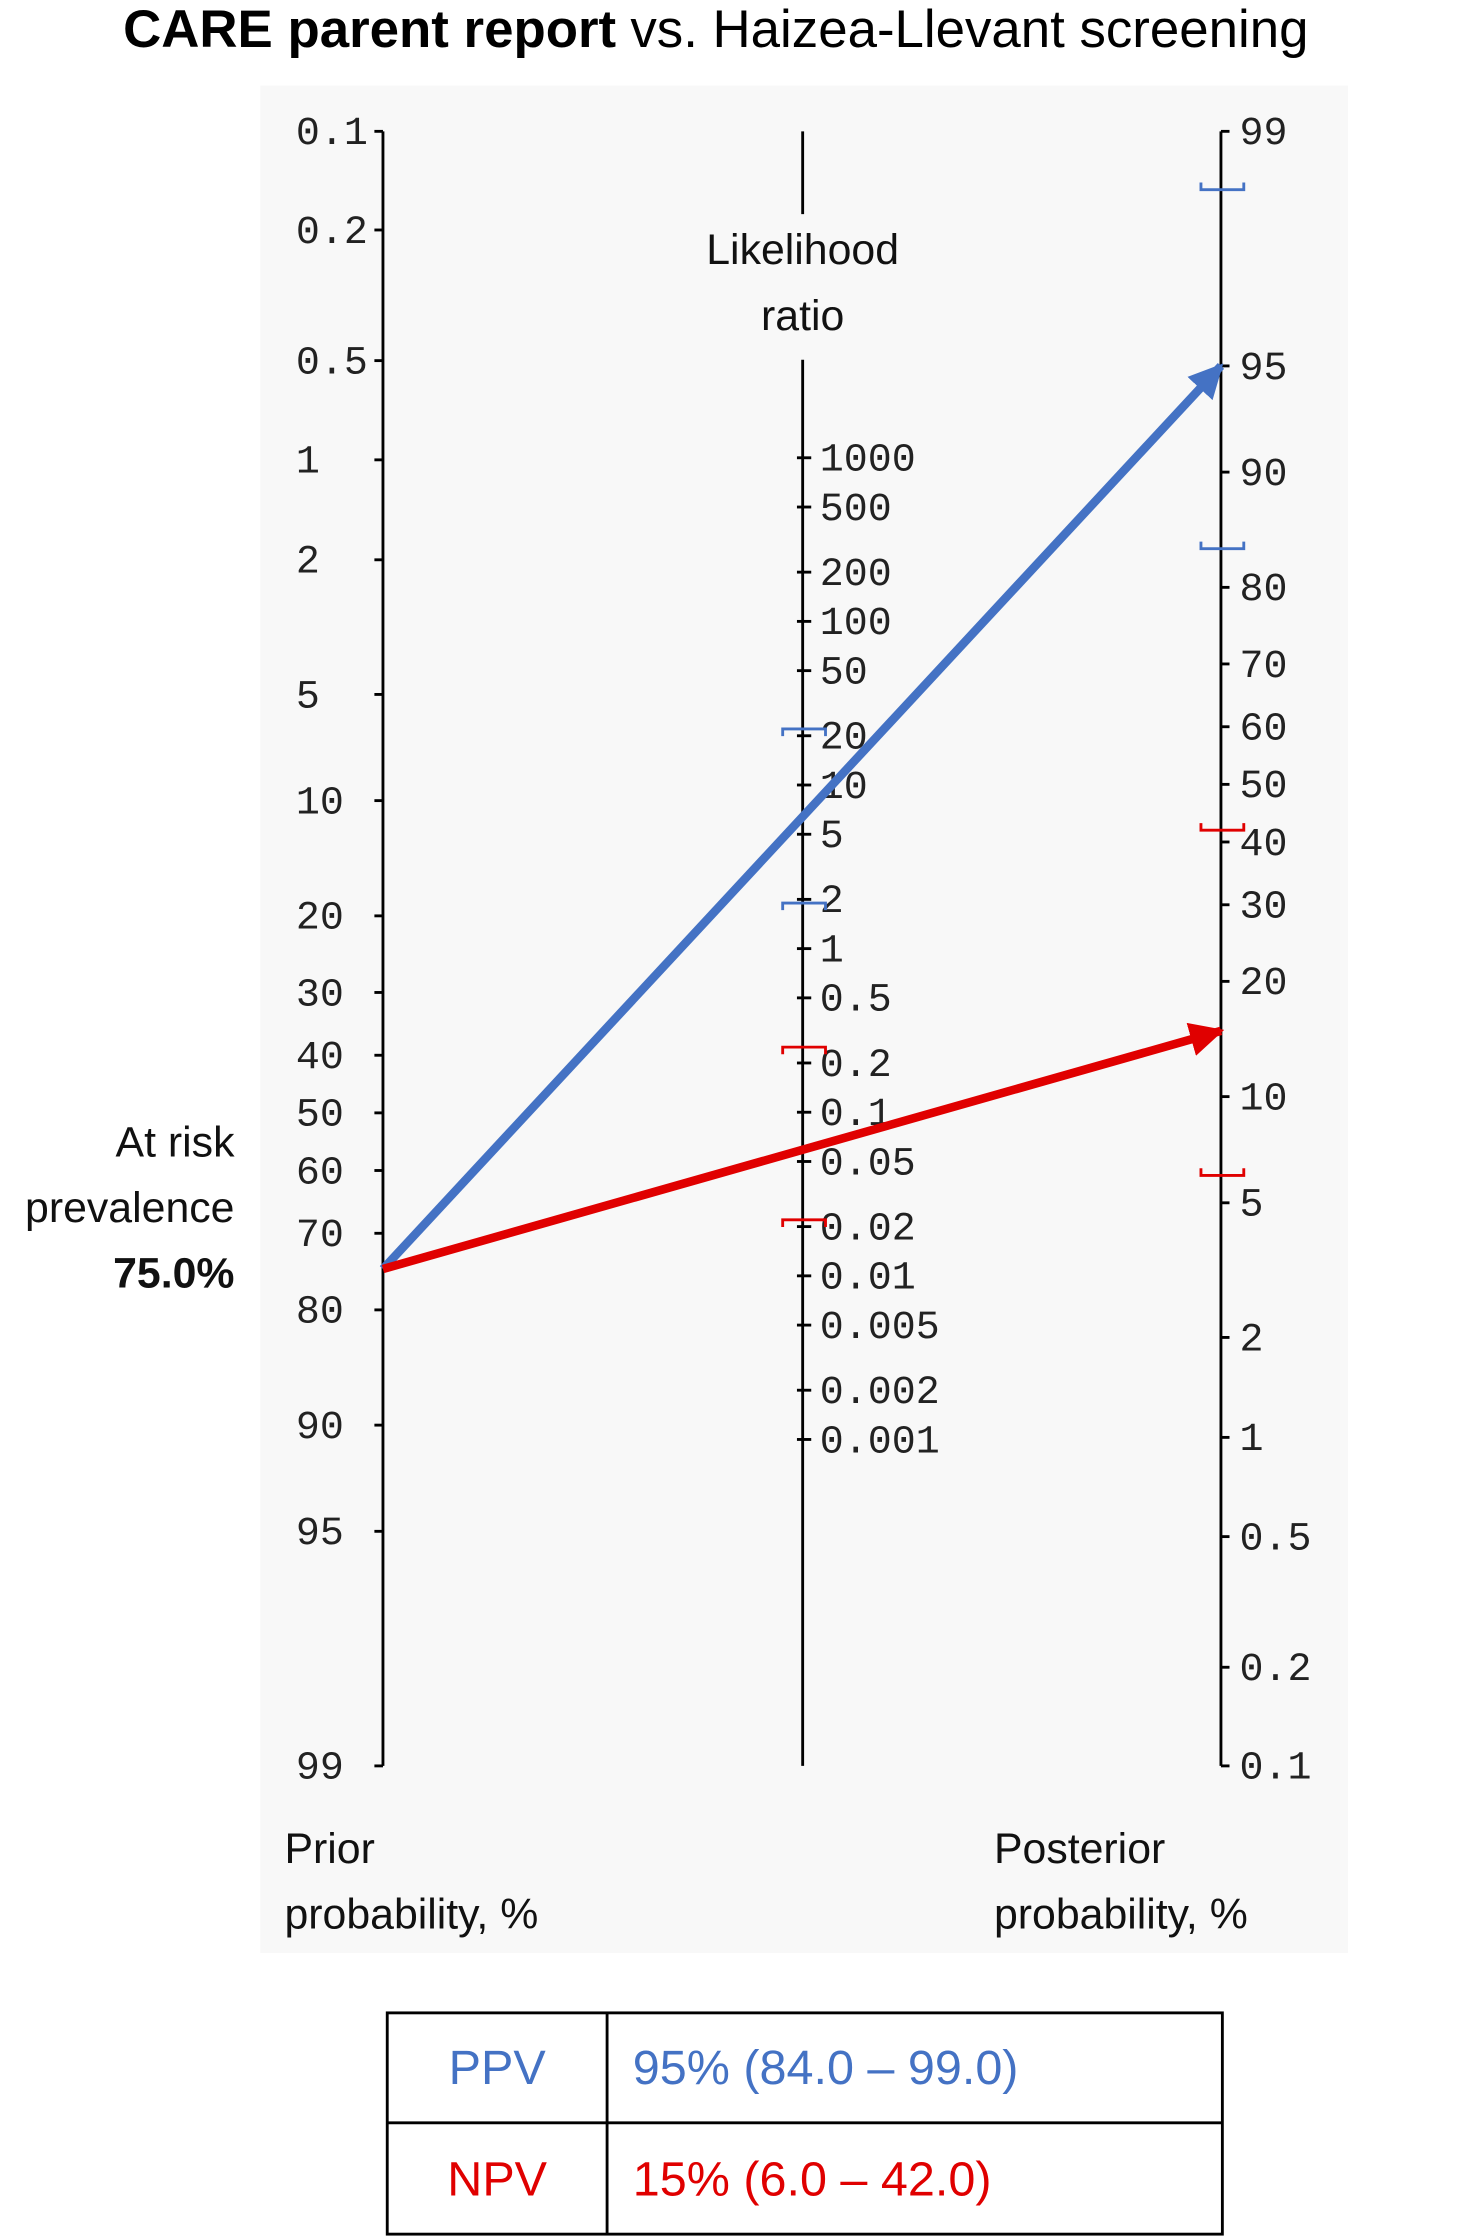 The image size is (1464, 2237). I want to click on prior-tick-label: 50, so click(320, 1116).